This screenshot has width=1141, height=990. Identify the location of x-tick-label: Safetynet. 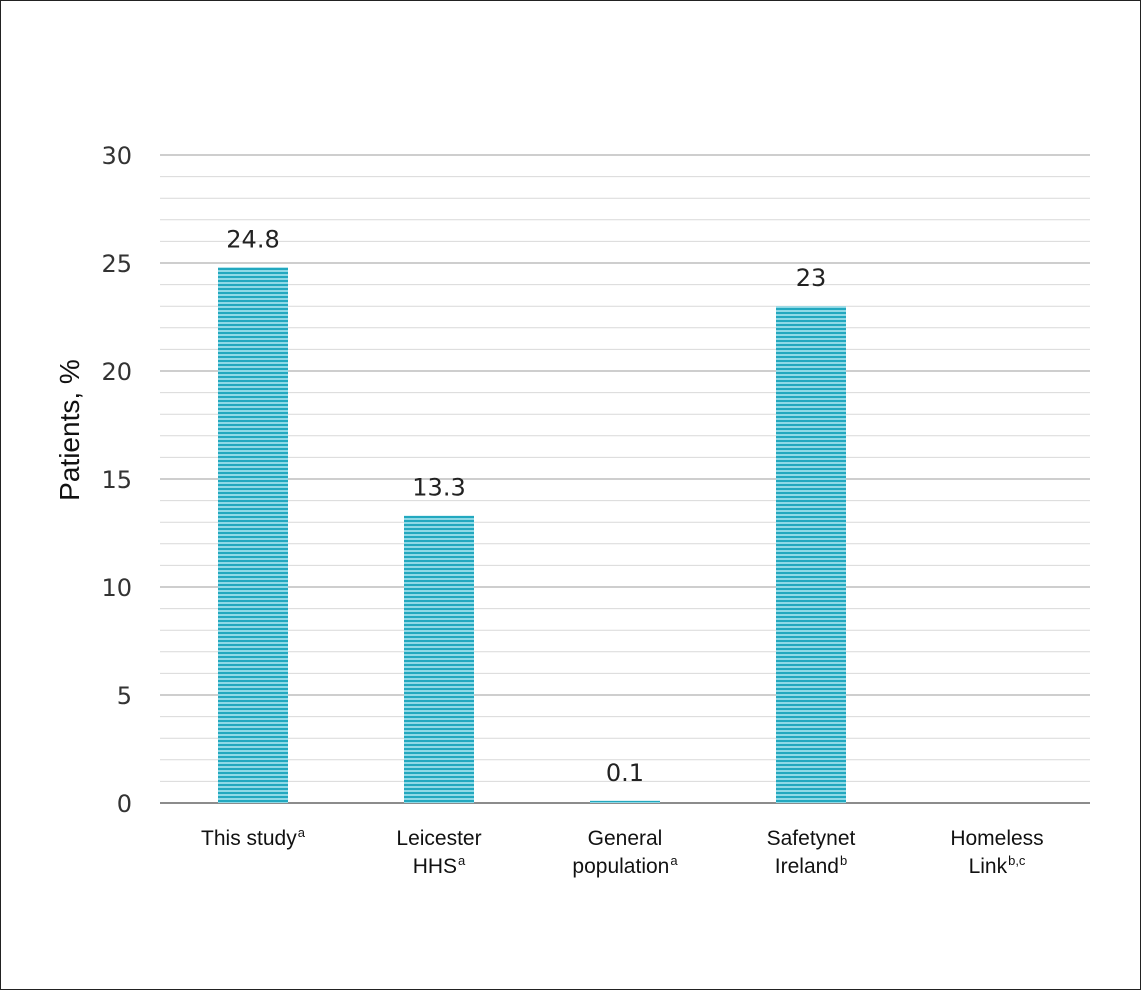
(811, 838).